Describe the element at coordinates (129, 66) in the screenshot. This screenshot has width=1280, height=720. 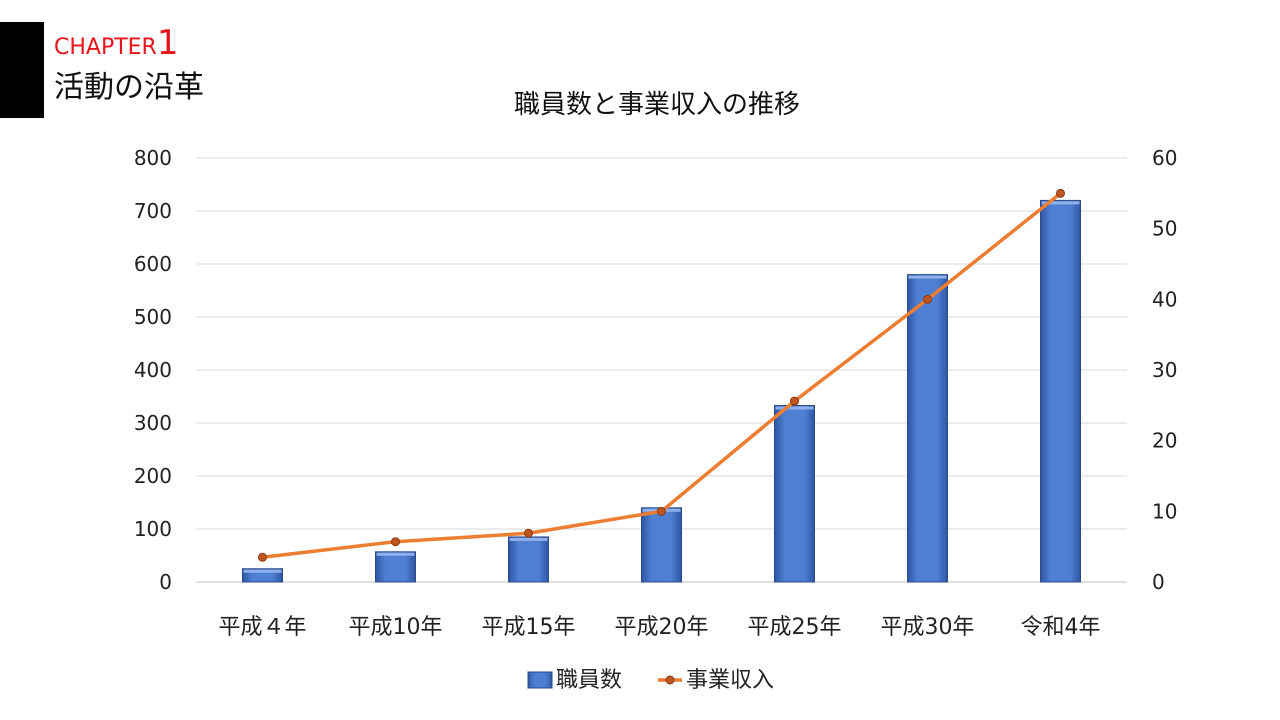
I see `slide-header: CHAPTER1 活動の沿革` at that location.